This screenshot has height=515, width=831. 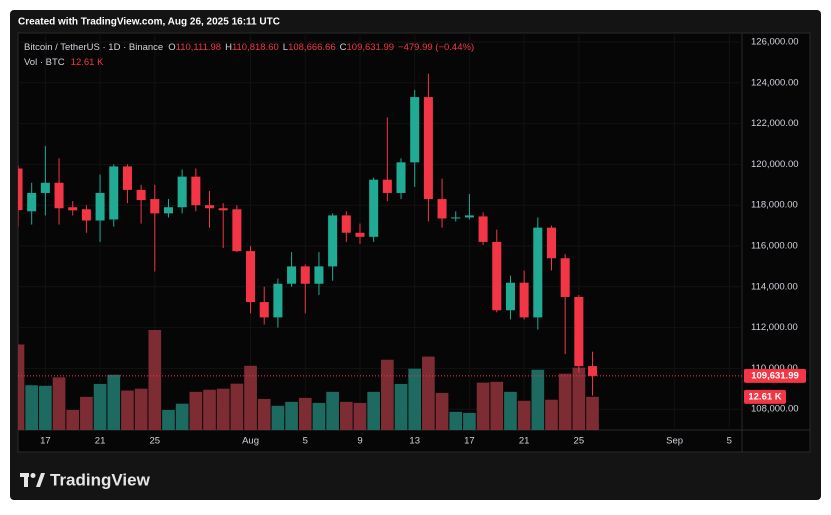 I want to click on last-price-box, so click(x=775, y=375).